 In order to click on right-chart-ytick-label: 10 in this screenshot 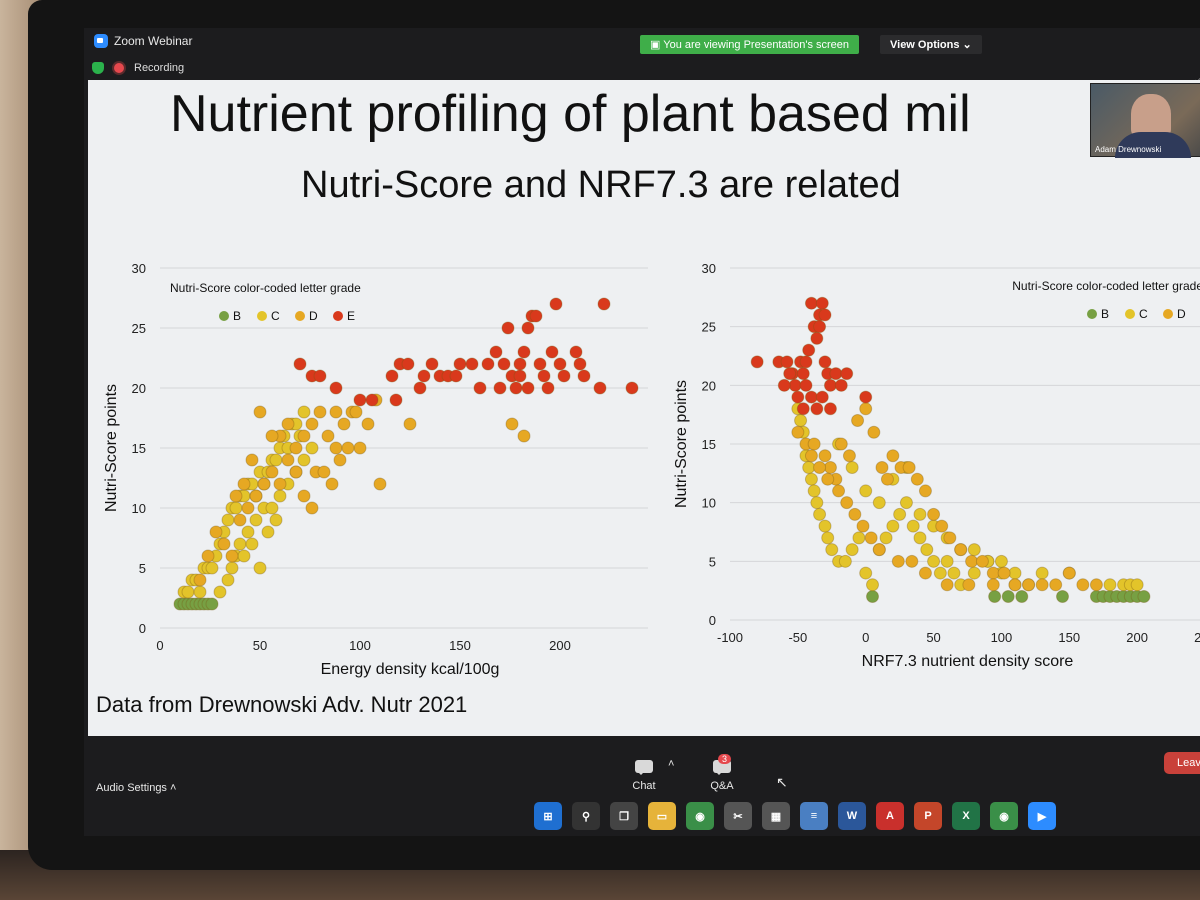, I will do `click(709, 503)`.